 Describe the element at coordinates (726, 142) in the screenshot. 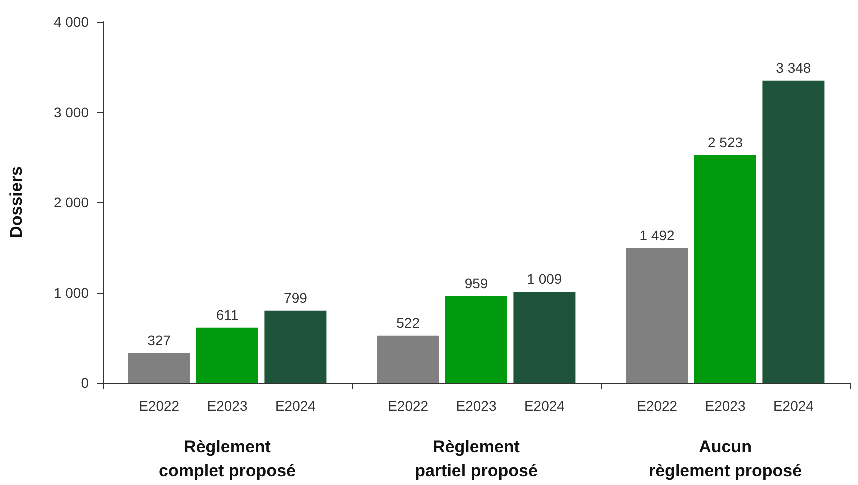

I see `data-label: 2 523` at that location.